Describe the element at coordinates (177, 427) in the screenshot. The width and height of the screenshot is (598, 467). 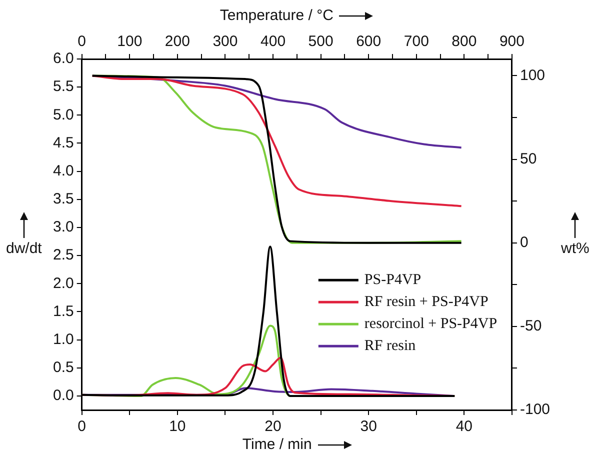
I see `x-tick-label: 10` at that location.